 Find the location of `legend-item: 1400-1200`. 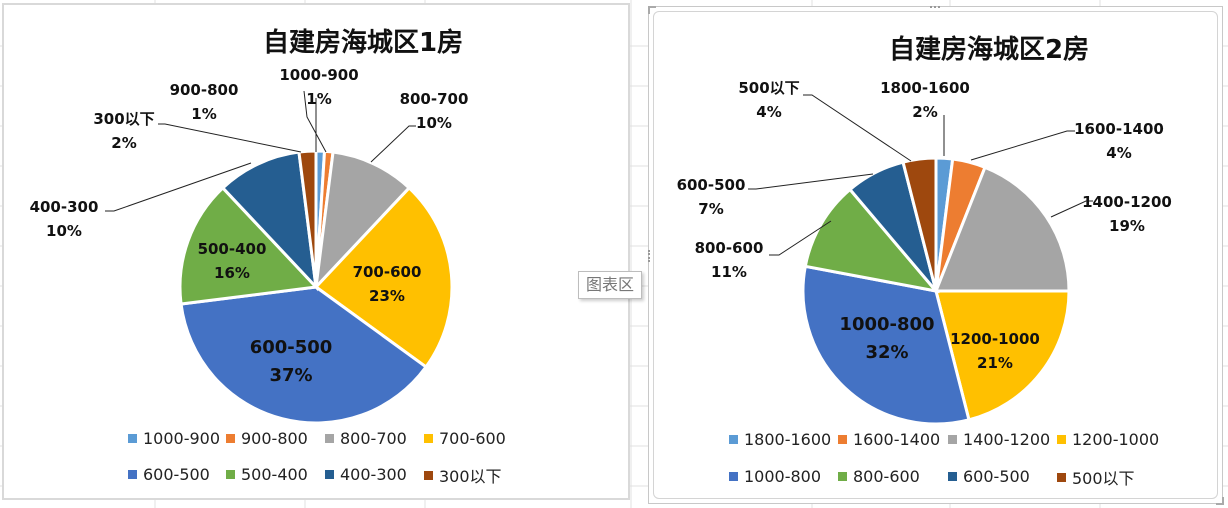

legend-item: 1400-1200 is located at coordinates (999, 439).